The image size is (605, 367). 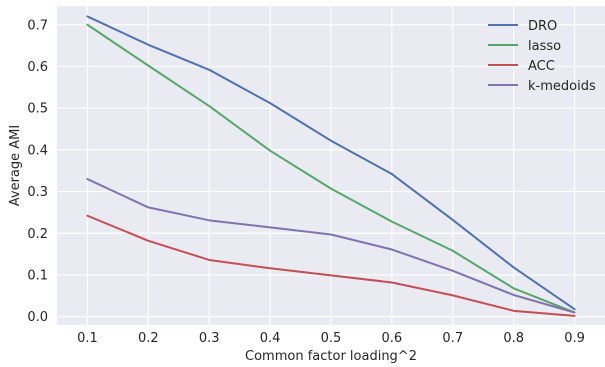 What do you see at coordinates (452, 338) in the screenshot?
I see `x-tick-label: 0.7` at bounding box center [452, 338].